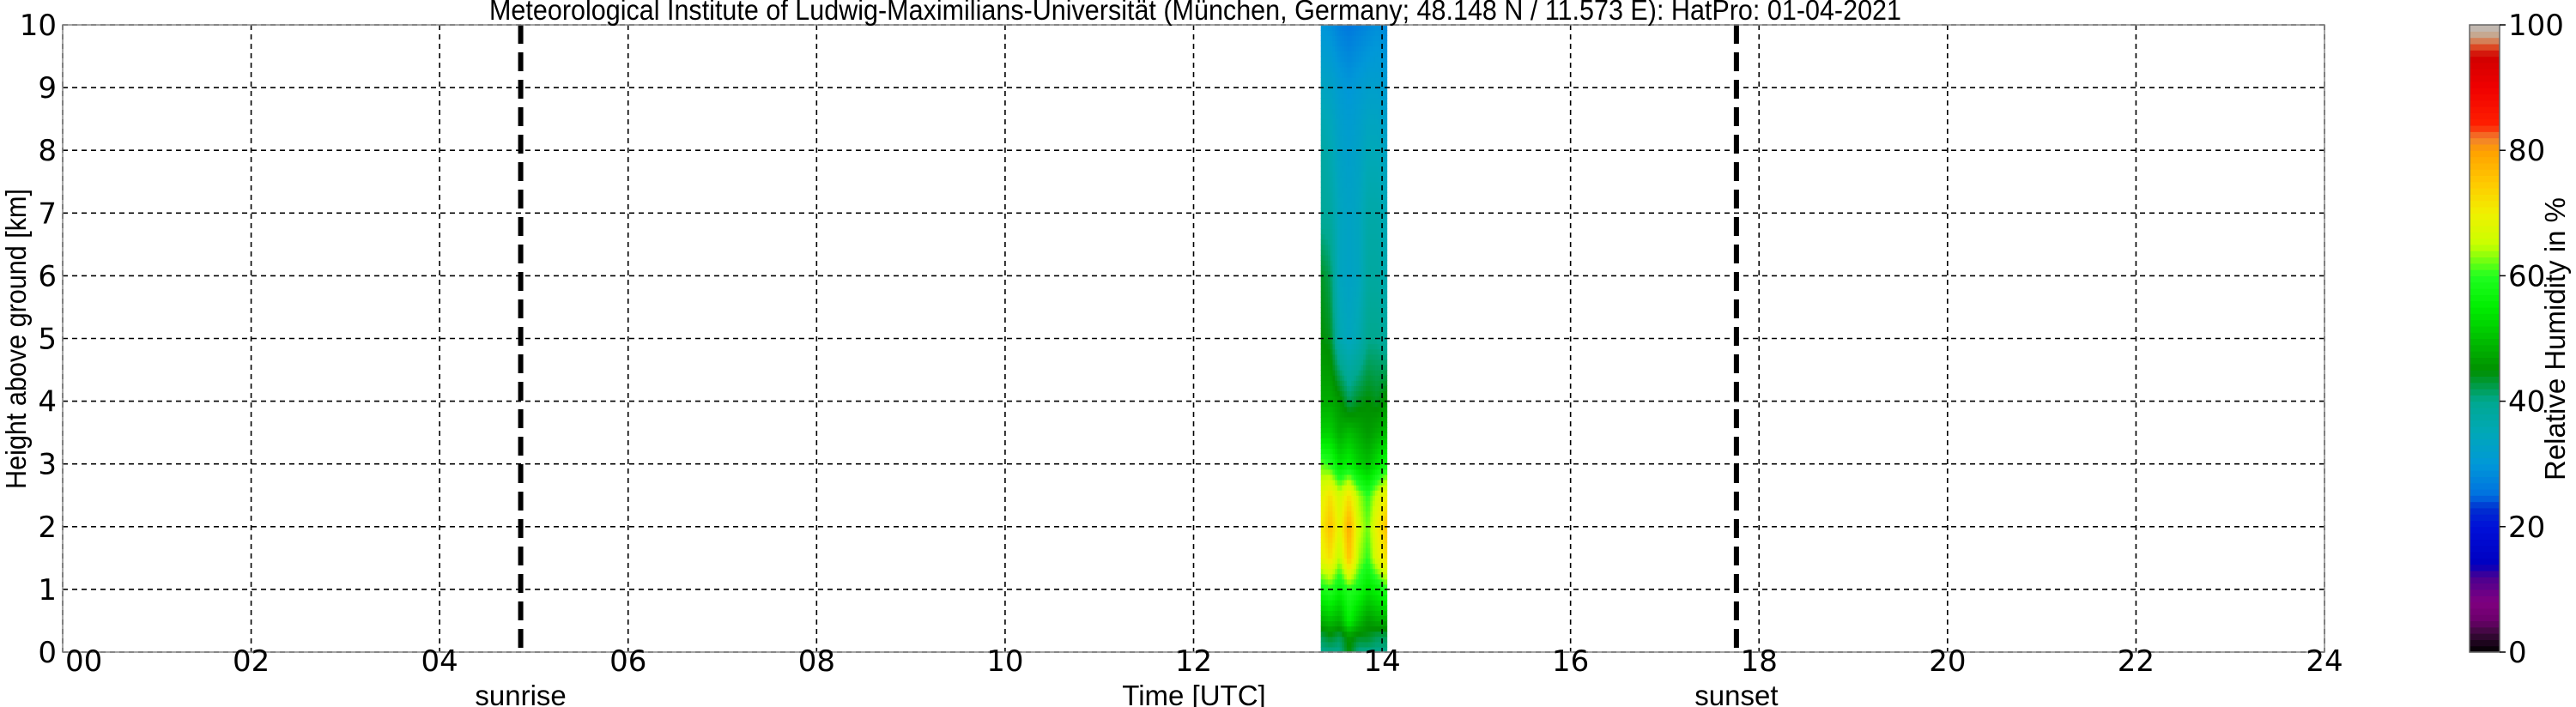  What do you see at coordinates (1947, 662) in the screenshot?
I see `x-tick-label: 20` at bounding box center [1947, 662].